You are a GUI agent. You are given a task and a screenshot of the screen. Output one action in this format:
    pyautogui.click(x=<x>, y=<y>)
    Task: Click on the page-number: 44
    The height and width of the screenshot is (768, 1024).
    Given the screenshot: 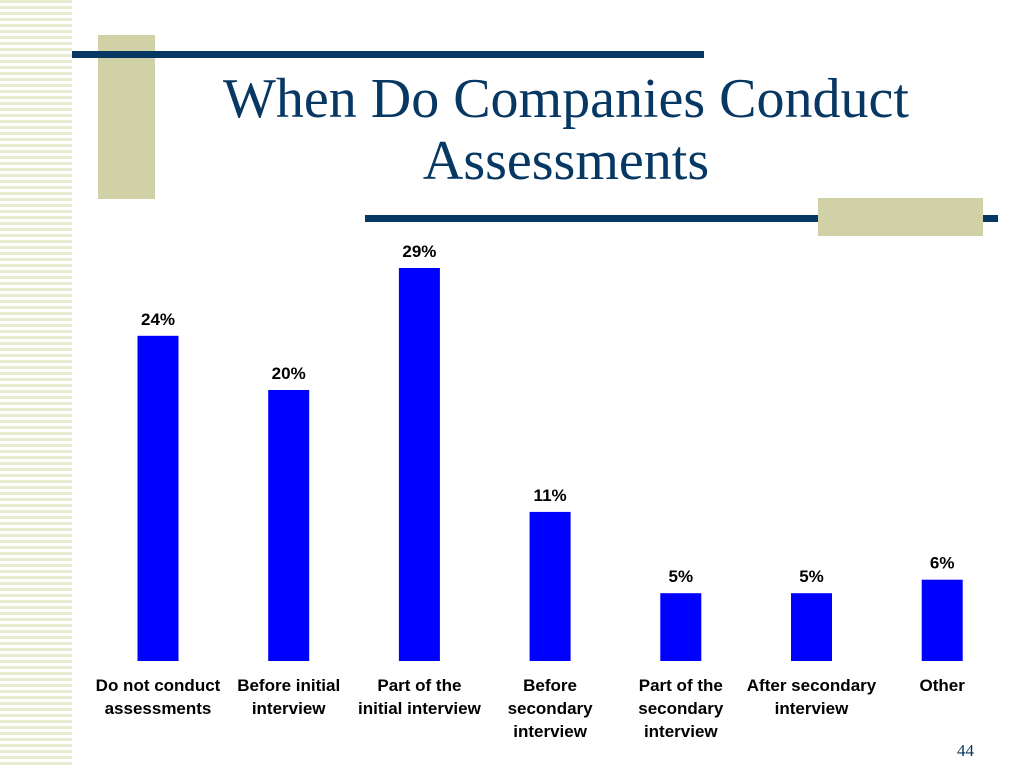 What is the action you would take?
    pyautogui.click(x=965, y=750)
    